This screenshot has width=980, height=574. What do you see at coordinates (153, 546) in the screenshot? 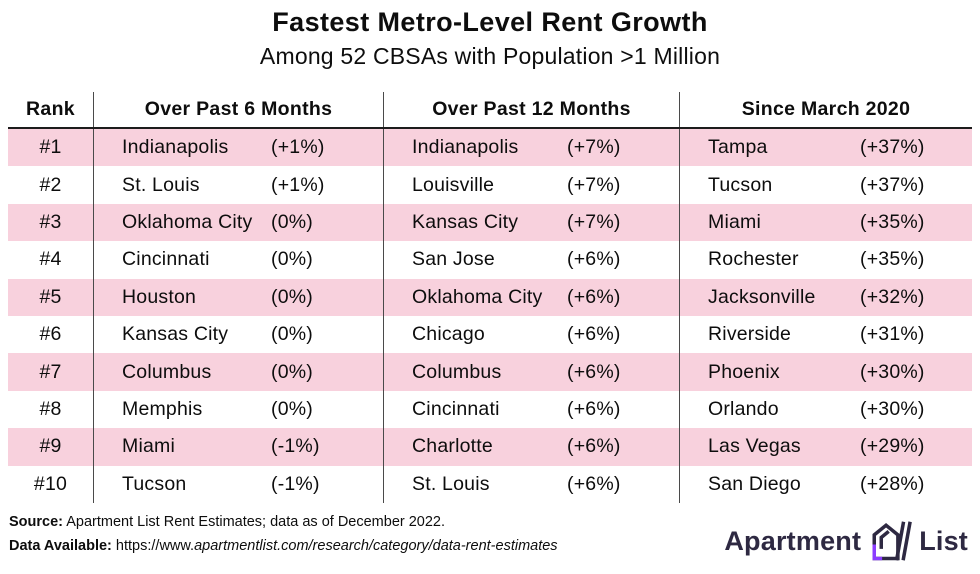
I see `url-prefix: https://www.` at bounding box center [153, 546].